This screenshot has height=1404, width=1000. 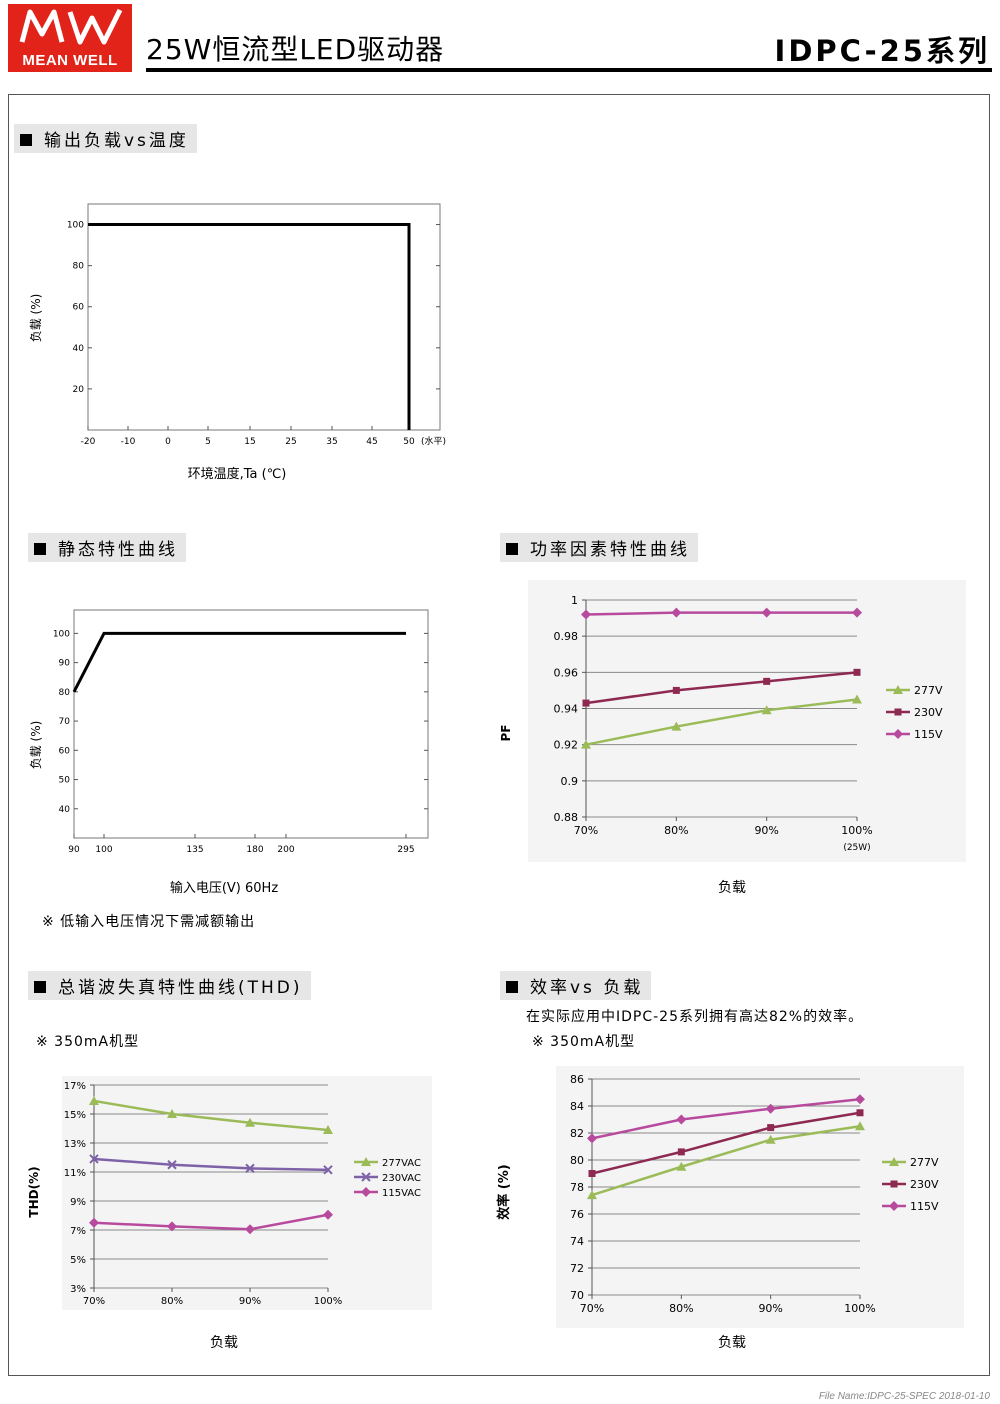 What do you see at coordinates (36, 745) in the screenshot?
I see `y-axis-title: 负载 (%)` at bounding box center [36, 745].